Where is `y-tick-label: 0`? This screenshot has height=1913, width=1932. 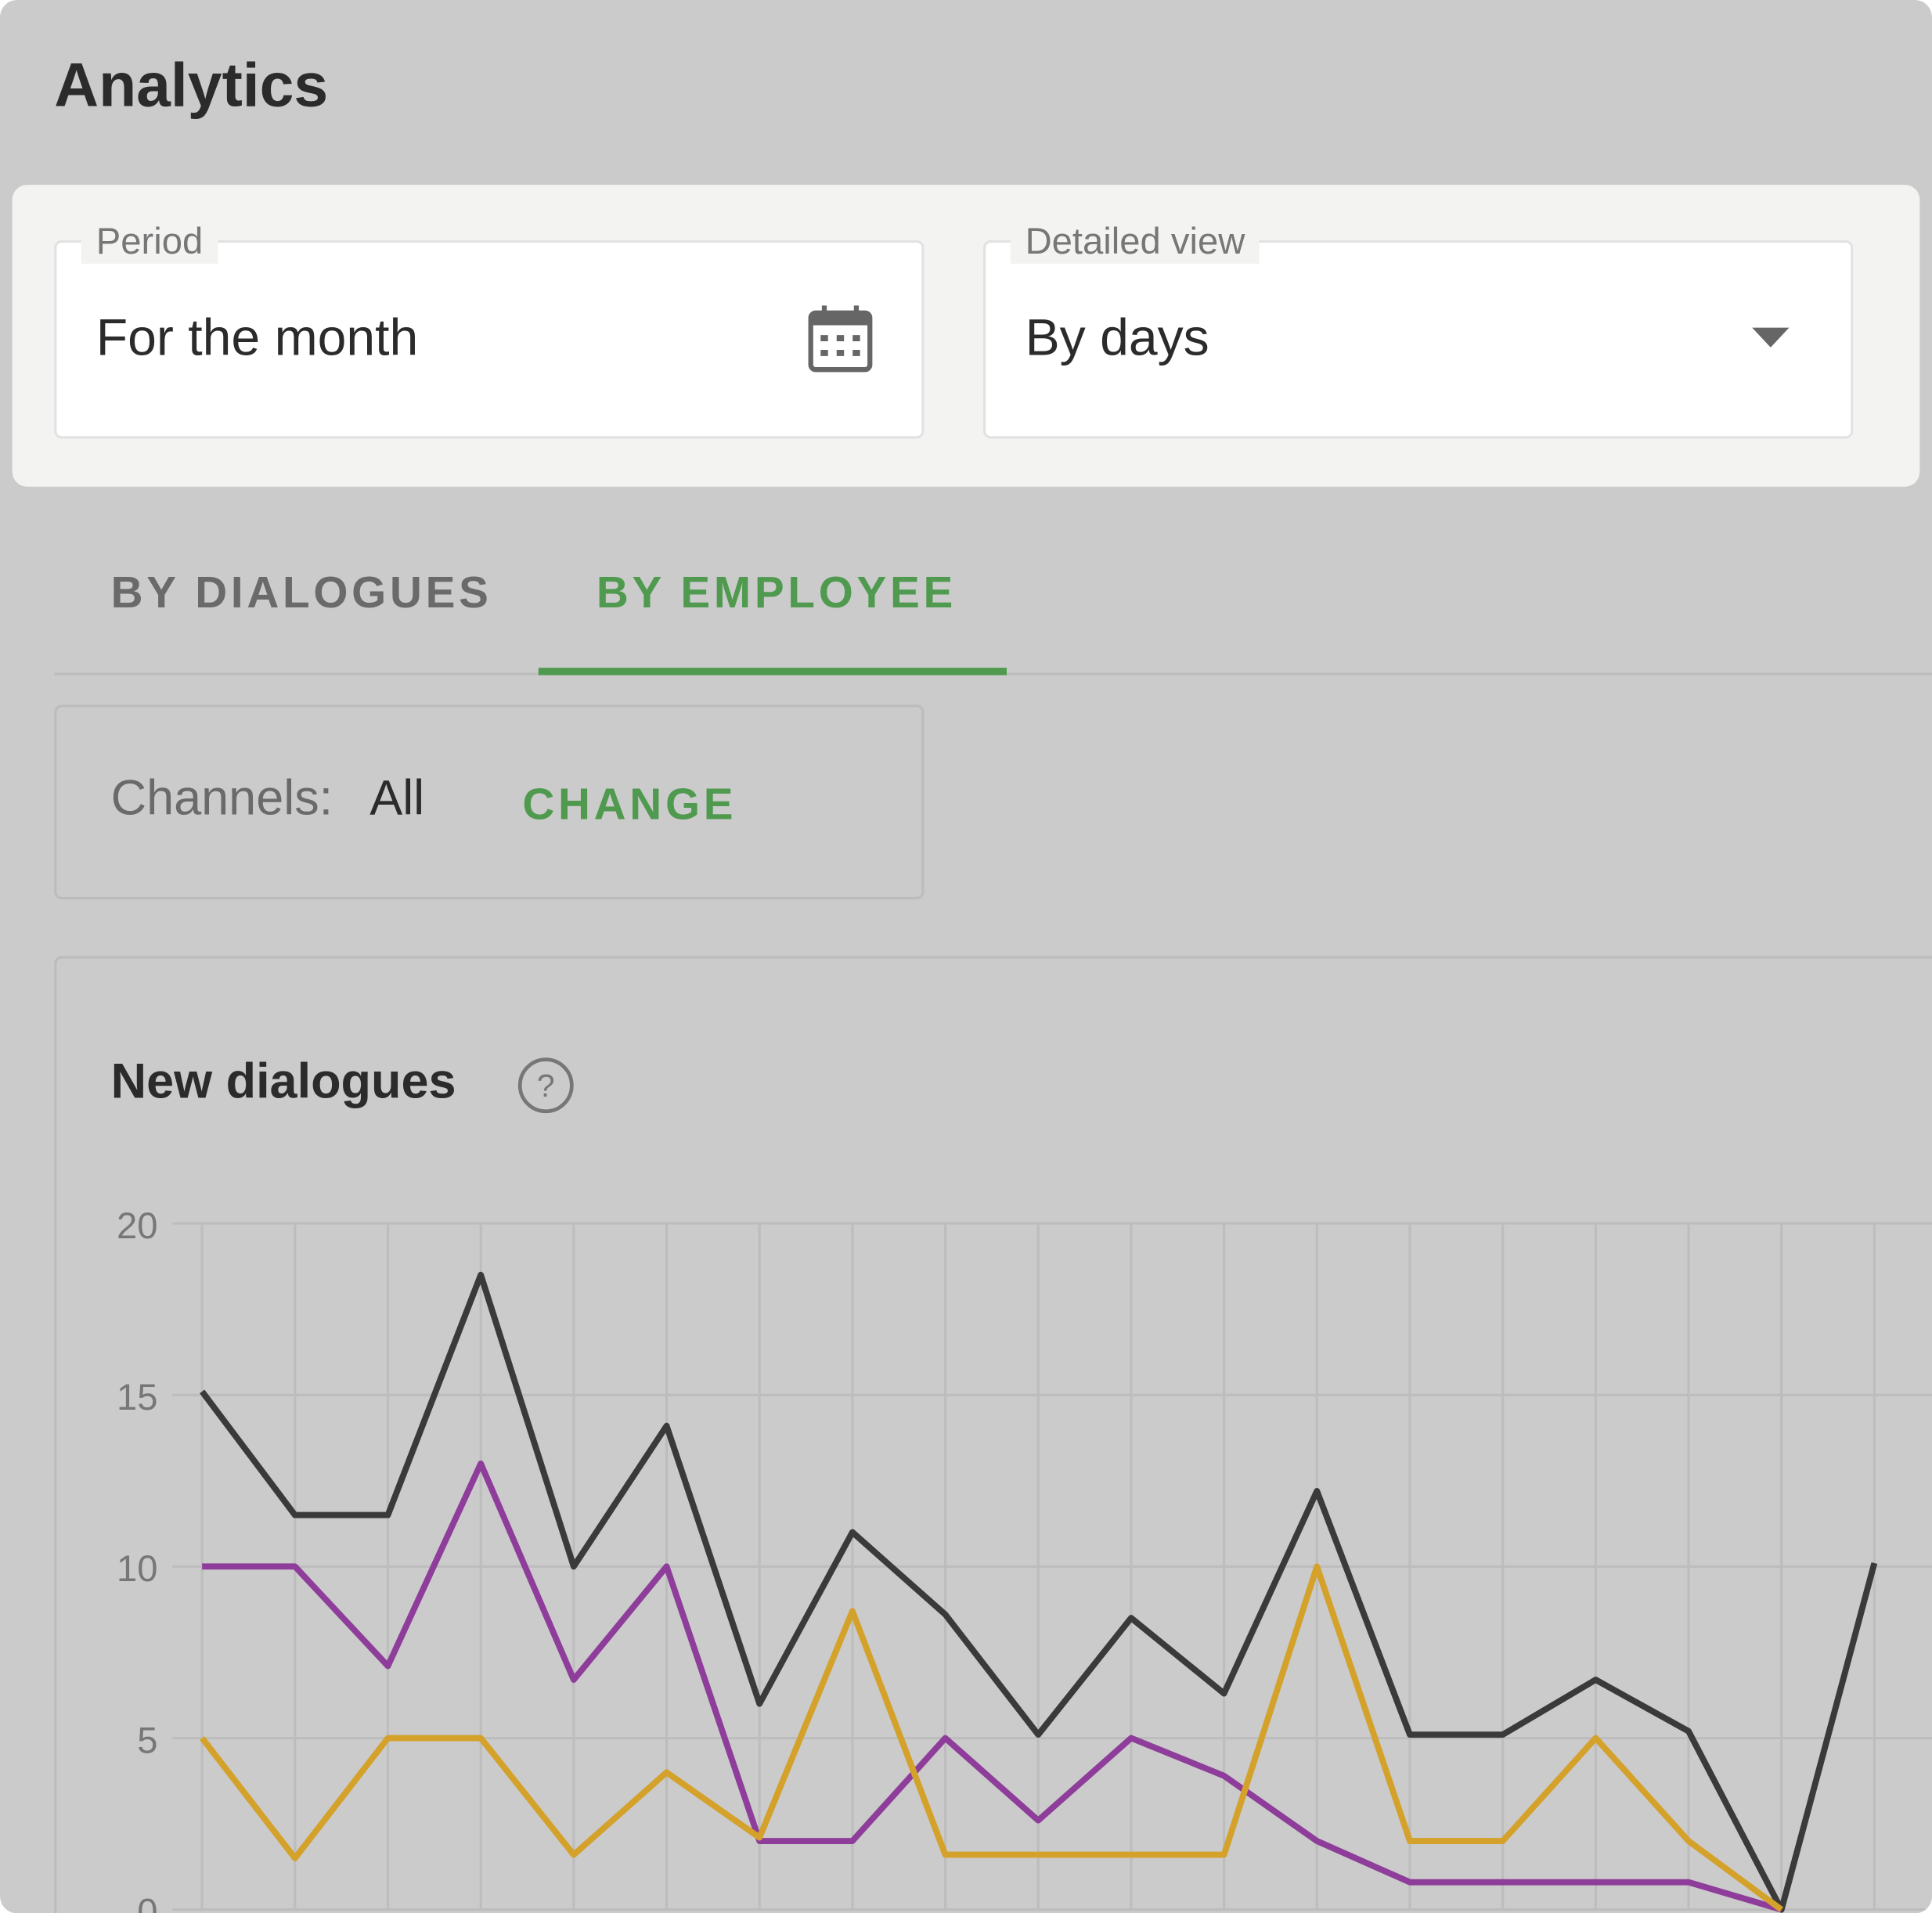
y-tick-label: 0 is located at coordinates (147, 1902).